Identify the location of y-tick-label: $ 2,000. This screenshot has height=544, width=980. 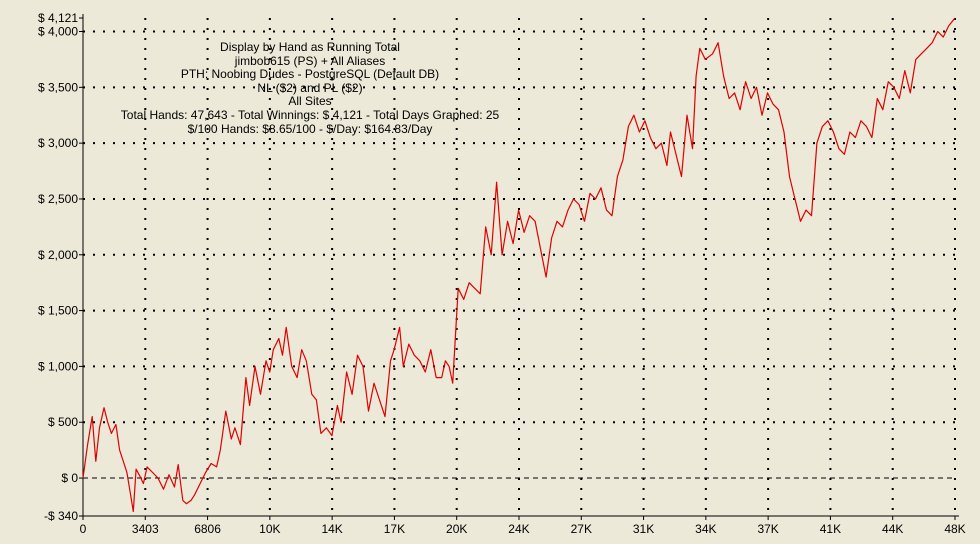
(58, 255).